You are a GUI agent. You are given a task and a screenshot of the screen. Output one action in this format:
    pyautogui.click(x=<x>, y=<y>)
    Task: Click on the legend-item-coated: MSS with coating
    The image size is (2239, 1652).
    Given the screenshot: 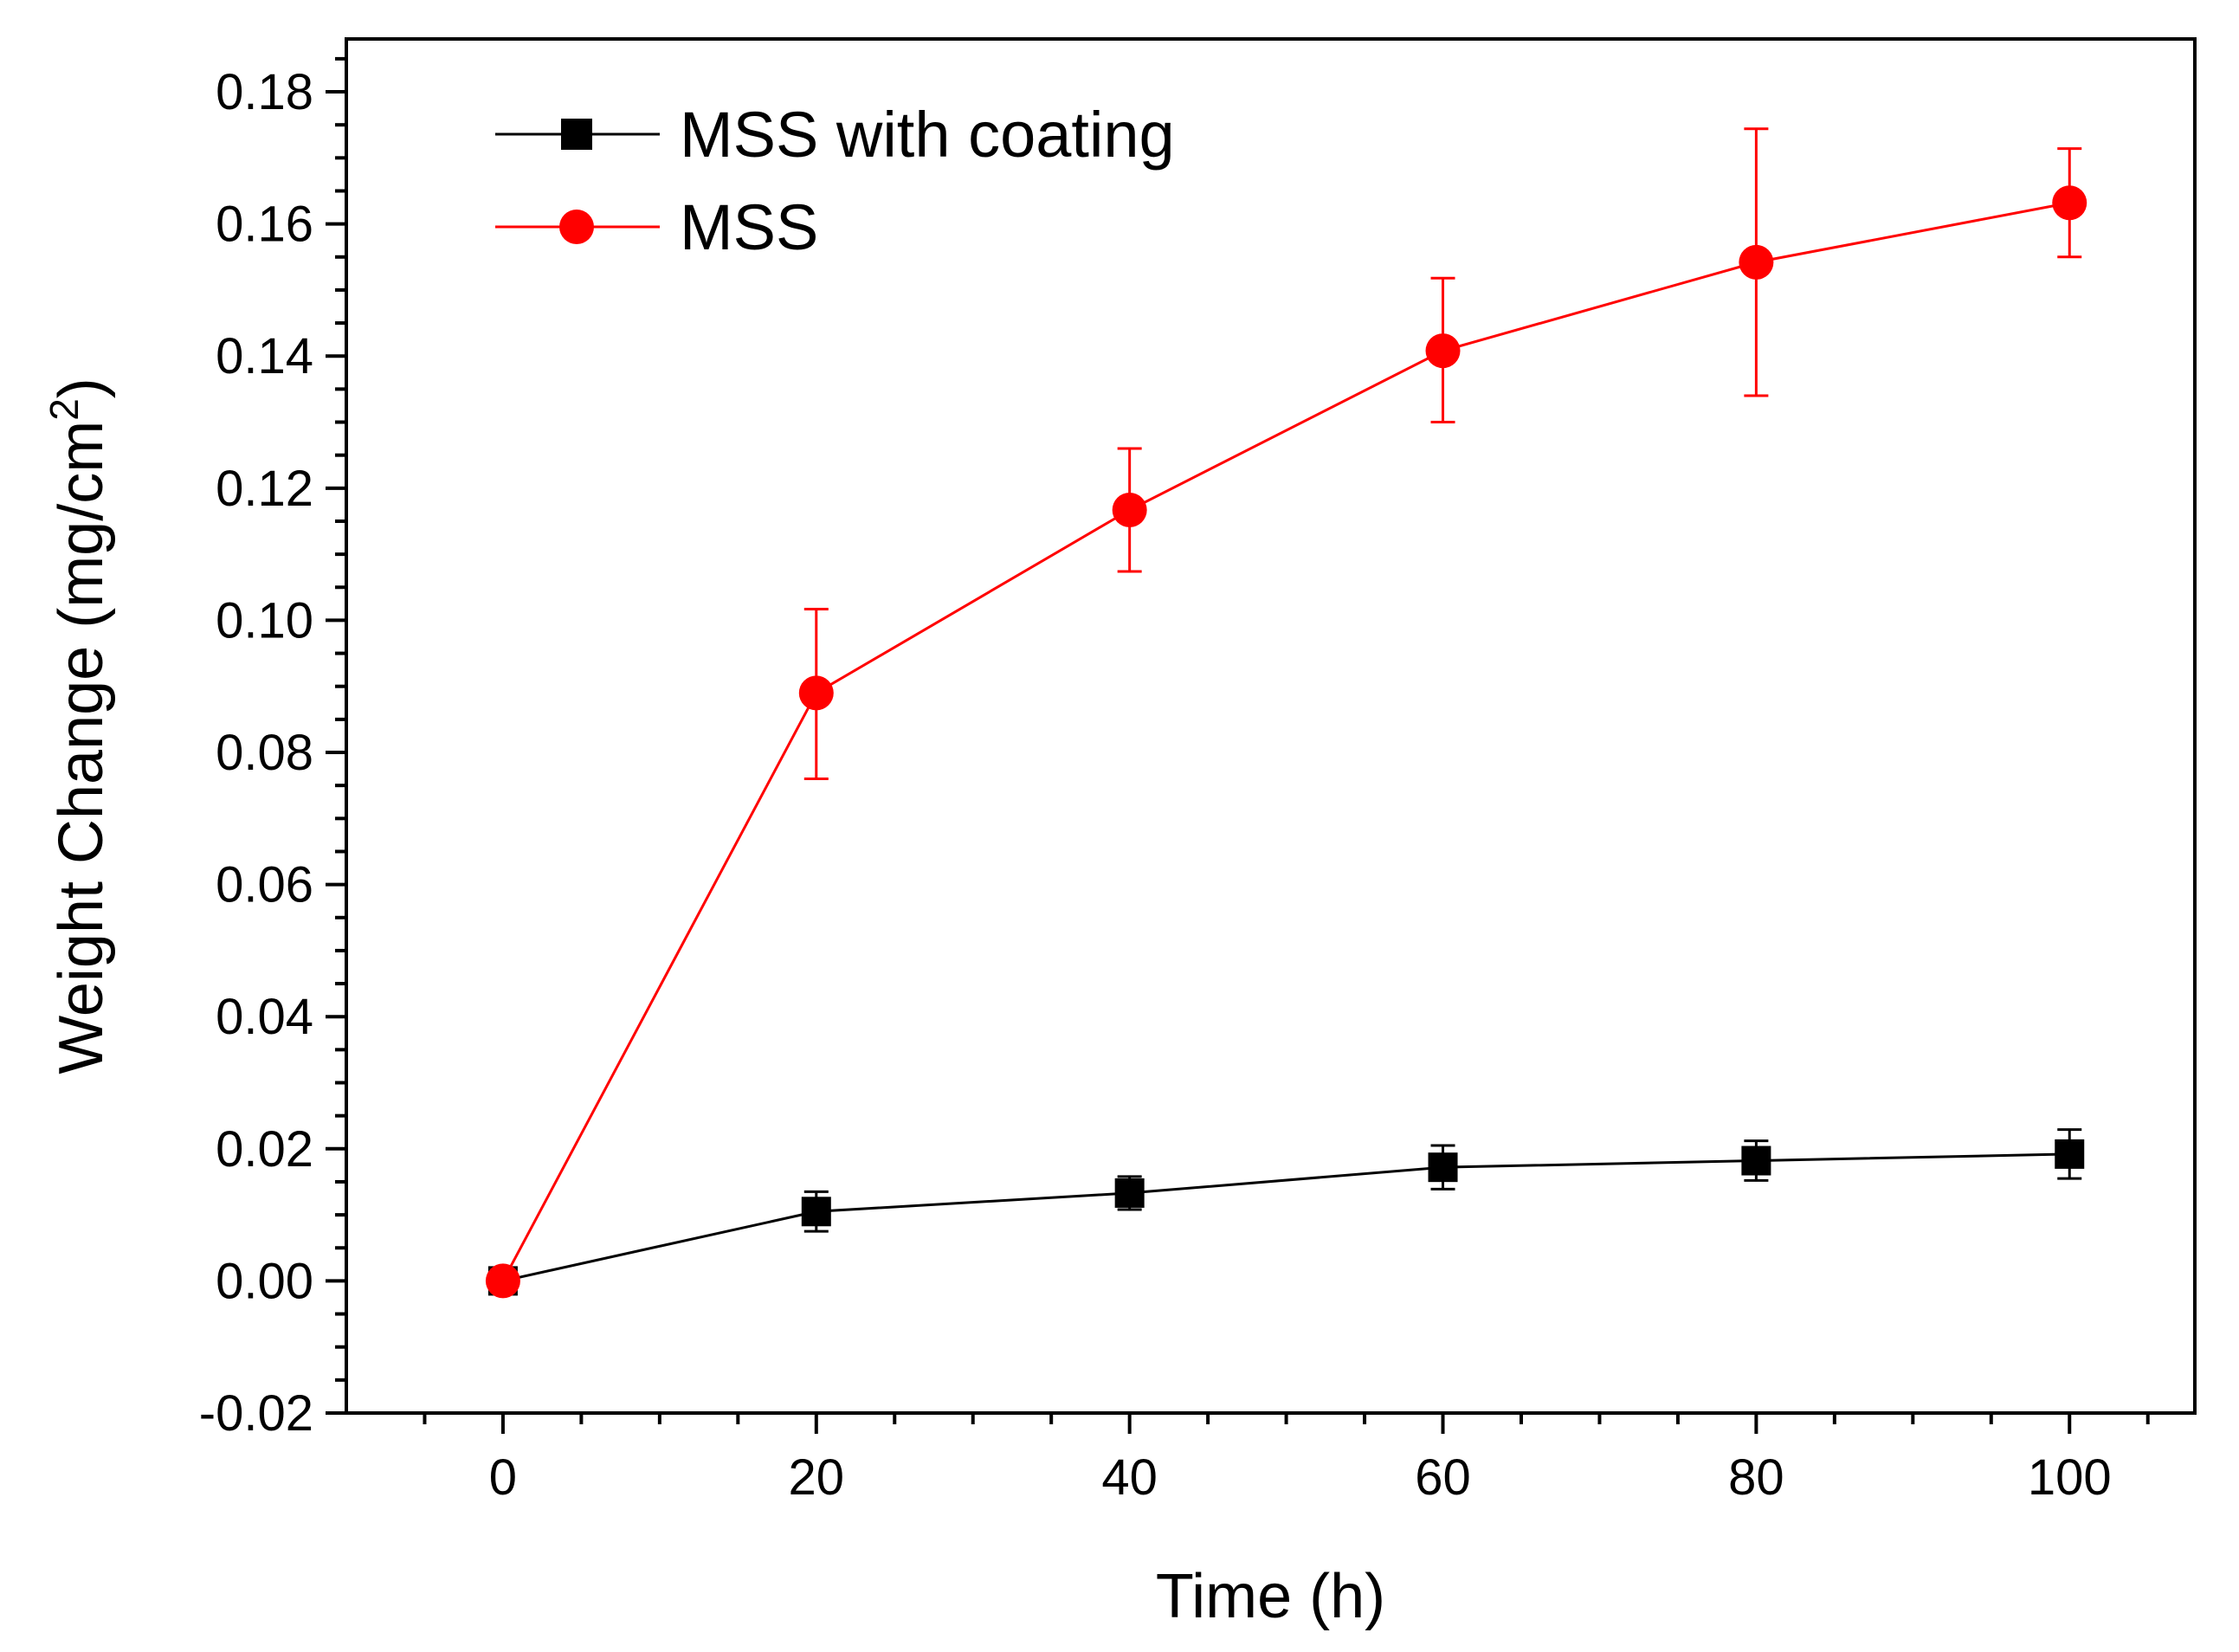 What is the action you would take?
    pyautogui.click(x=835, y=135)
    